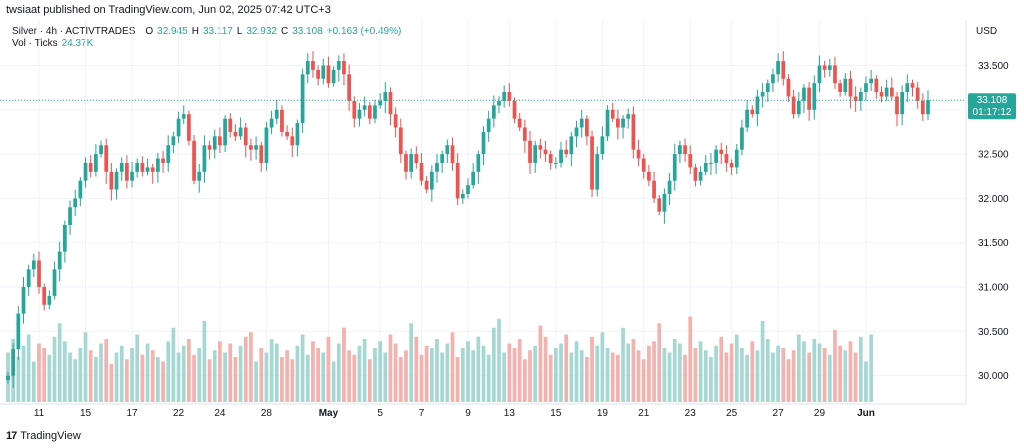 The height and width of the screenshot is (448, 1024). I want to click on change-value: +0.163 (+0.49%), so click(364, 31).